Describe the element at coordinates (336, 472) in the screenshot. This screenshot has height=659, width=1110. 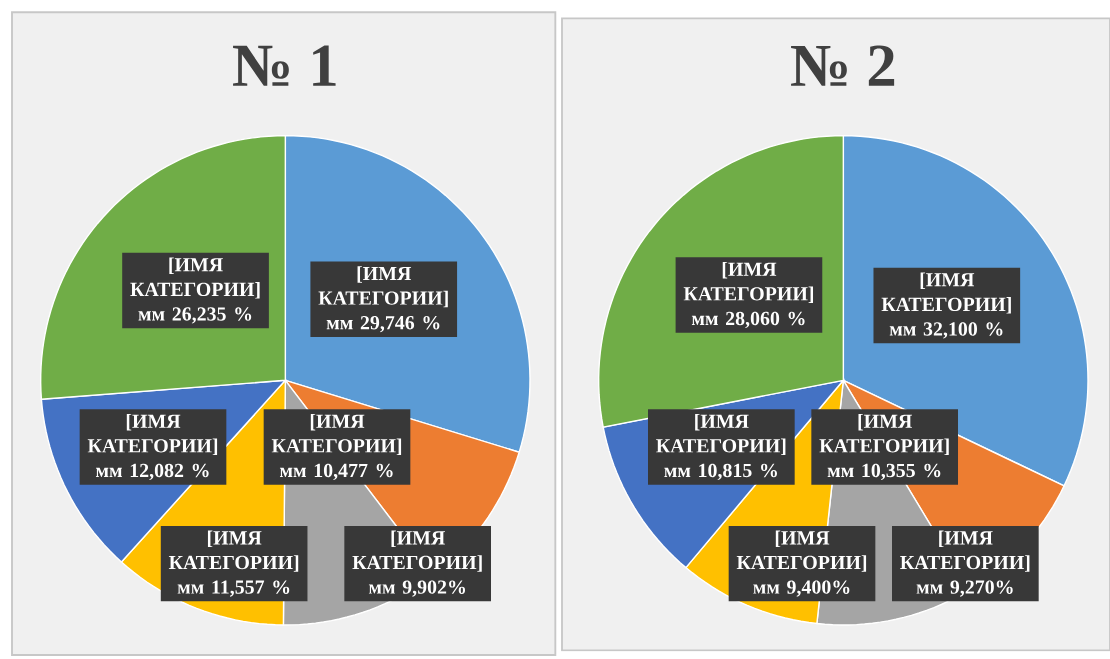
I see `data-label: мм 10,477 %` at that location.